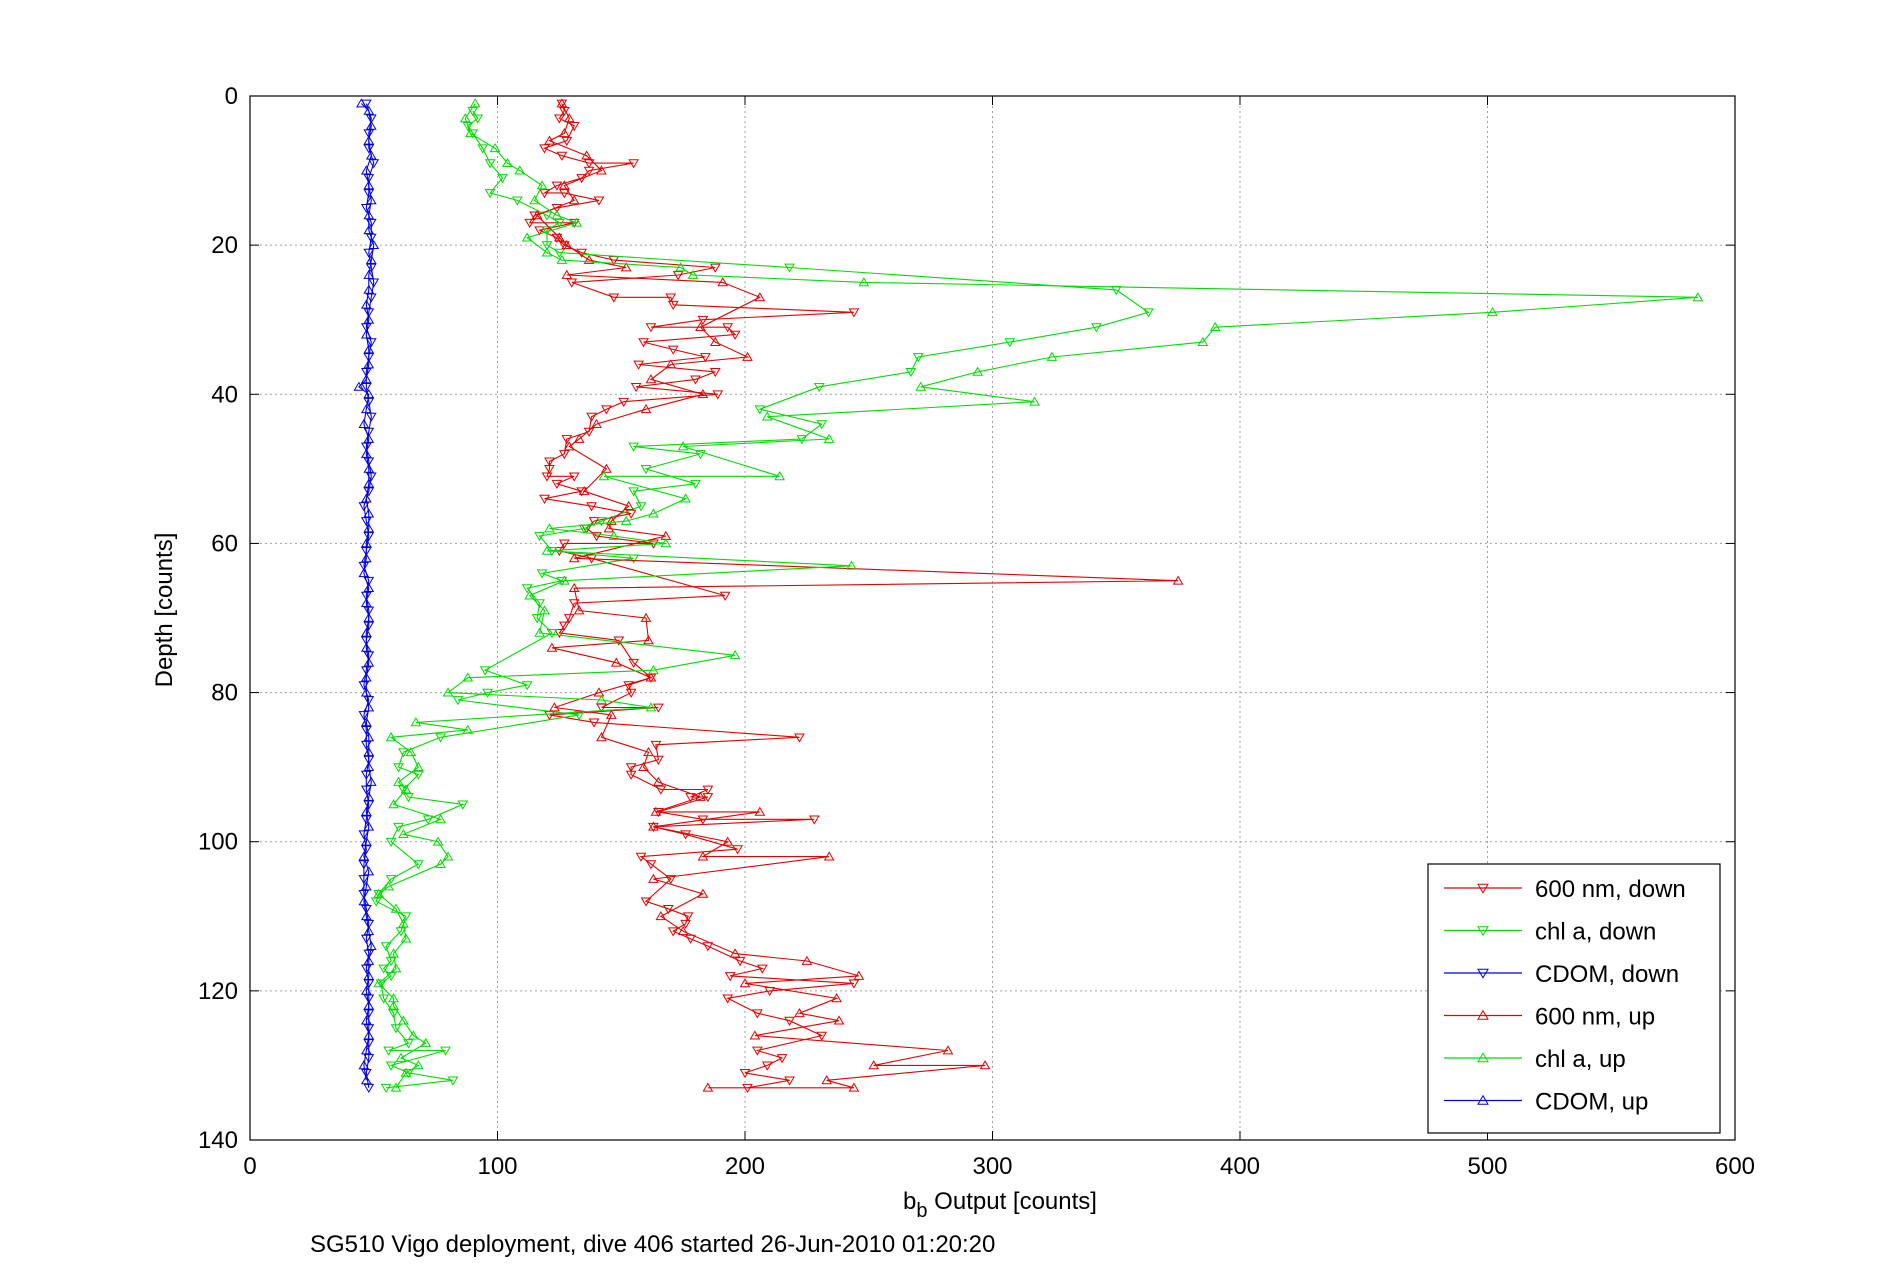  Describe the element at coordinates (992, 1166) in the screenshot. I see `x-tick-label-300: 300` at that location.